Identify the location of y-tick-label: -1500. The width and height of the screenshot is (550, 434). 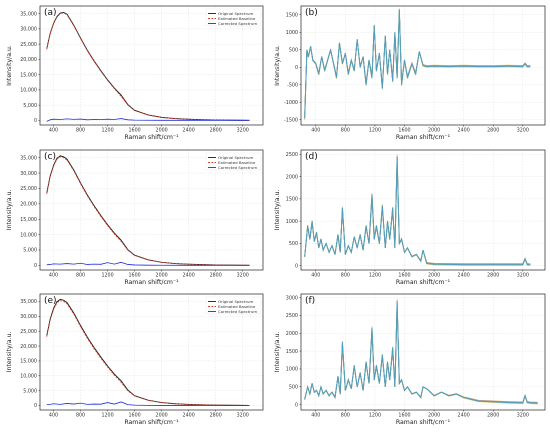
(291, 120).